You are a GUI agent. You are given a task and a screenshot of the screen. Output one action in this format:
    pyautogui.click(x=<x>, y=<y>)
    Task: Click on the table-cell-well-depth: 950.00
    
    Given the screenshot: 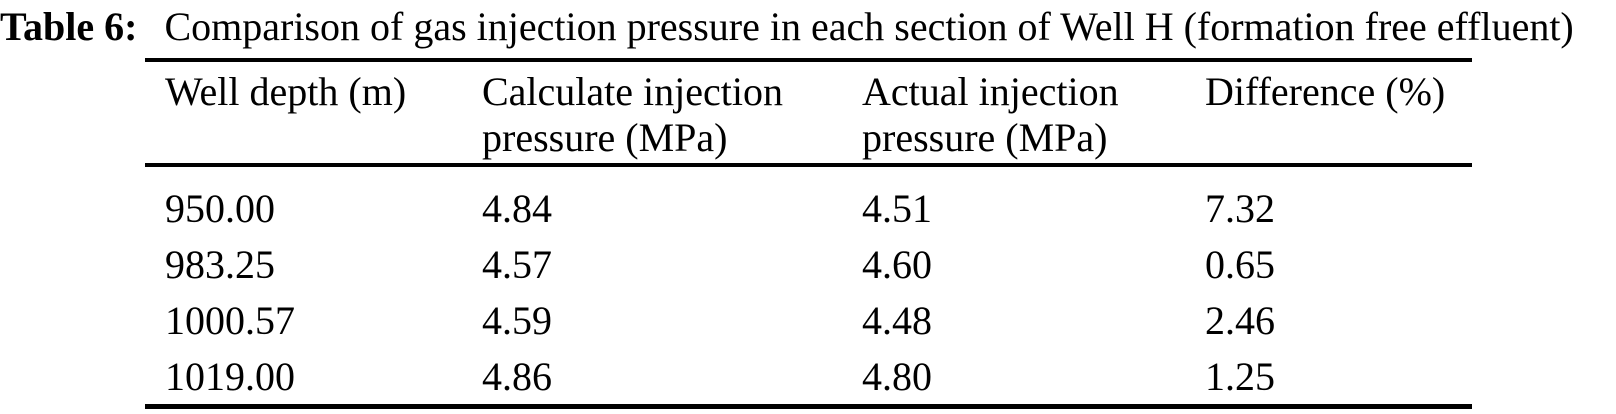 What is the action you would take?
    pyautogui.click(x=220, y=209)
    